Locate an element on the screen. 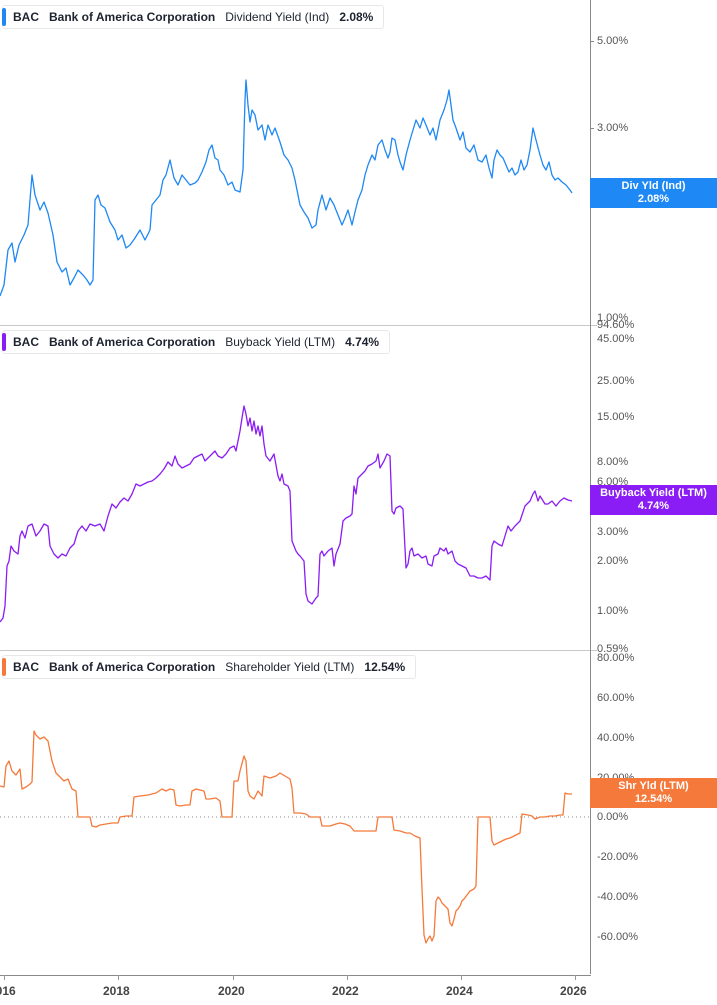 The height and width of the screenshot is (1005, 717). metric-name: Buyback Yield (LTM) is located at coordinates (280, 342).